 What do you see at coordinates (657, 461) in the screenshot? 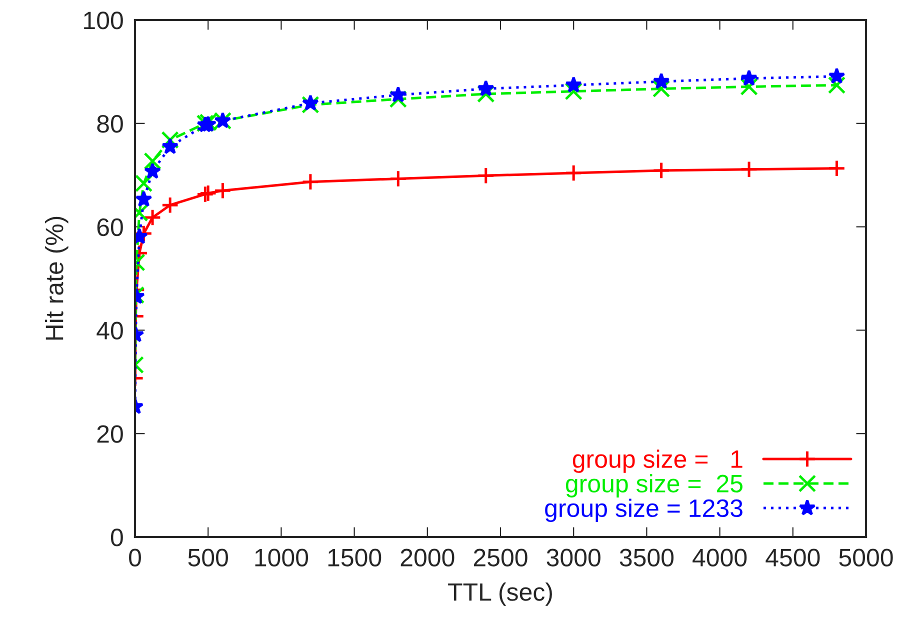
I see `legend-label: group size = 1` at bounding box center [657, 461].